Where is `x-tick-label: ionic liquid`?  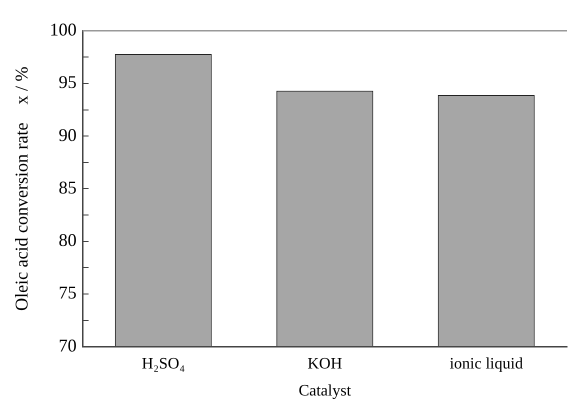
x-tick-label: ionic liquid is located at coordinates (486, 363).